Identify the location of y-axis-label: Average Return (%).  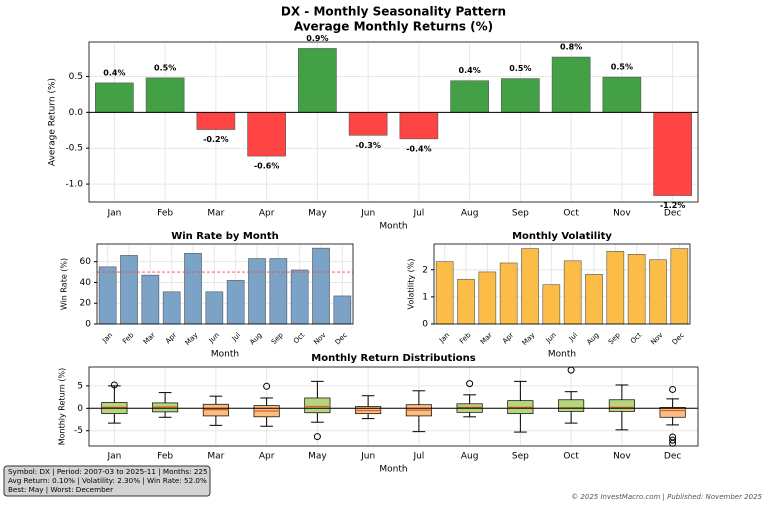
(53, 122).